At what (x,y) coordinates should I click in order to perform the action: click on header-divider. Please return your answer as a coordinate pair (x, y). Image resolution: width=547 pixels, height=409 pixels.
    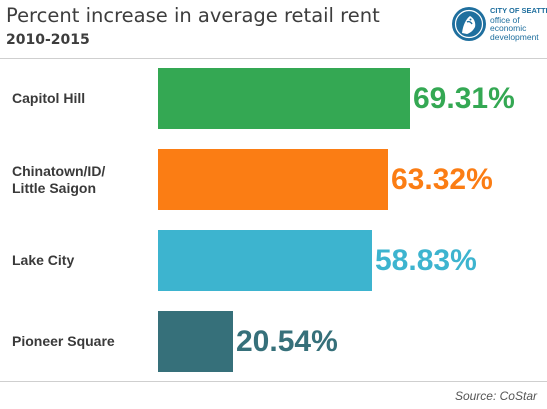
    Looking at the image, I should click on (273, 58).